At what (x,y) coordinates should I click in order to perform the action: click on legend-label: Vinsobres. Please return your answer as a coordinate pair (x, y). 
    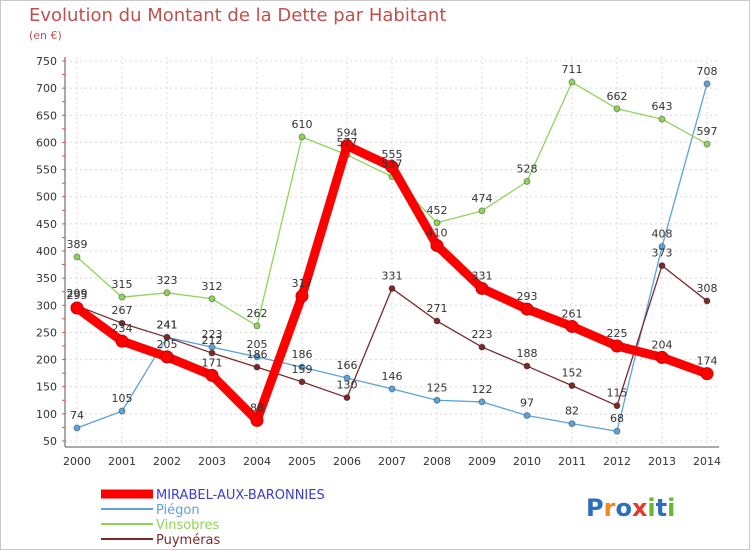
    Looking at the image, I should click on (187, 525).